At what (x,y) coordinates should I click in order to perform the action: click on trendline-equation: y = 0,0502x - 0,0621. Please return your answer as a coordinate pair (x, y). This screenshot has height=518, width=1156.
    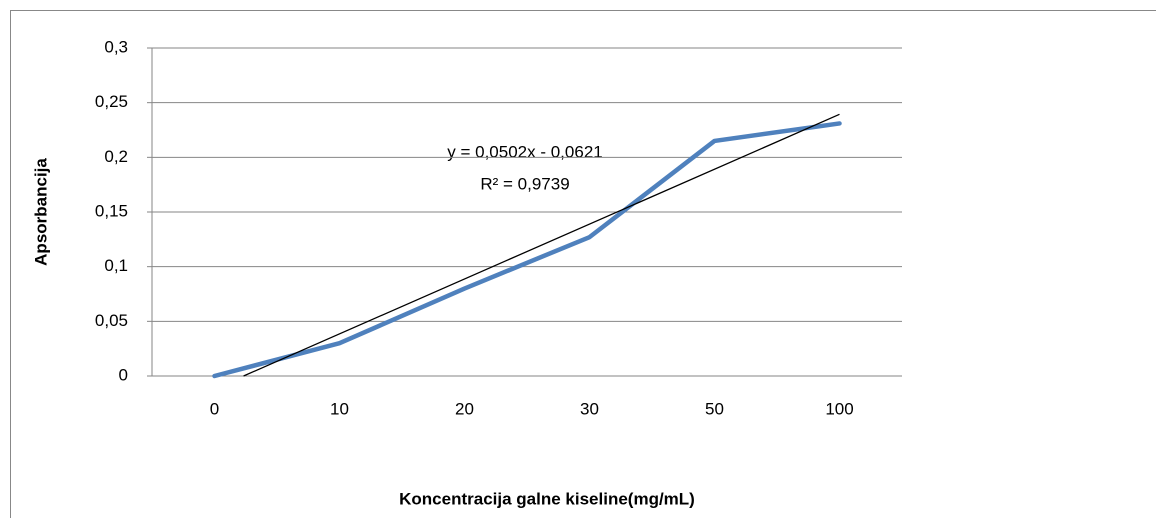
    Looking at the image, I should click on (524, 151).